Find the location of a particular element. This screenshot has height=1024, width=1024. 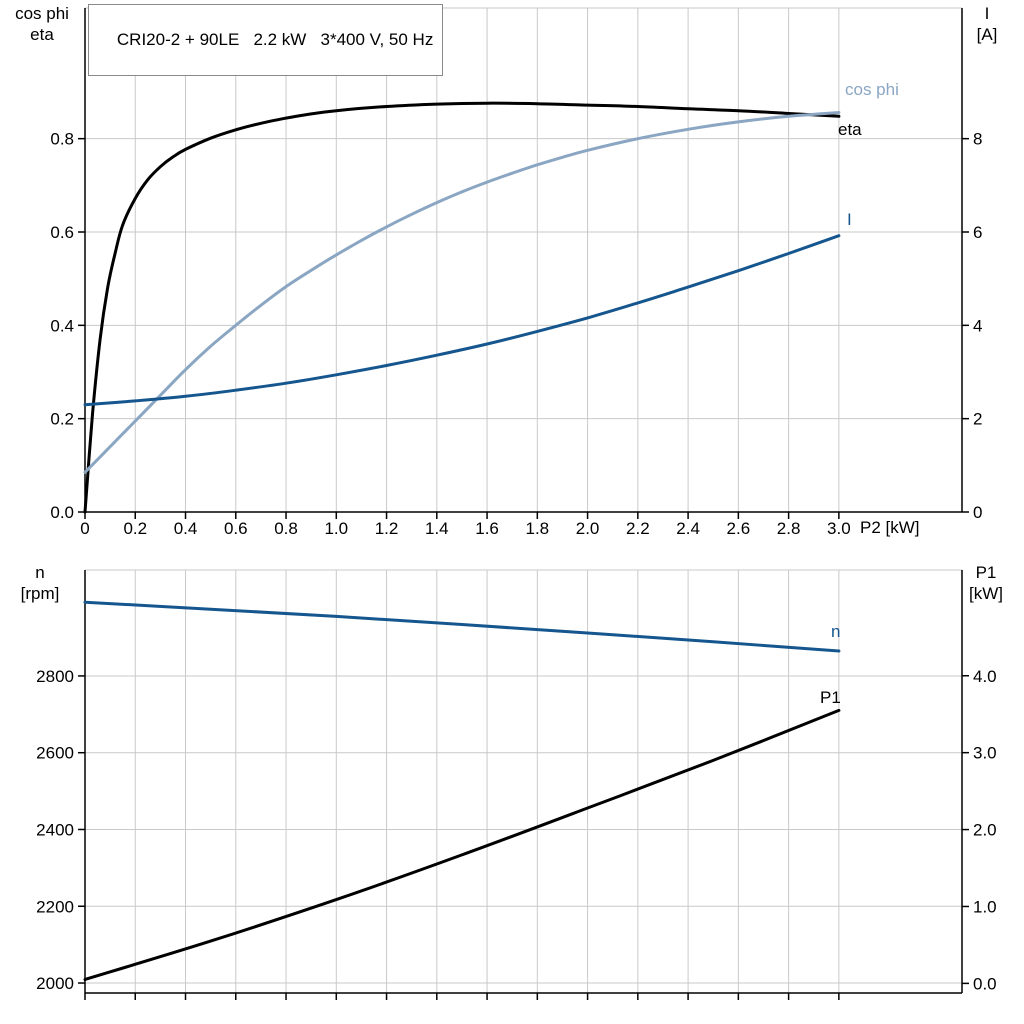

axis-label-kw-unit: [kW] is located at coordinates (986, 593).